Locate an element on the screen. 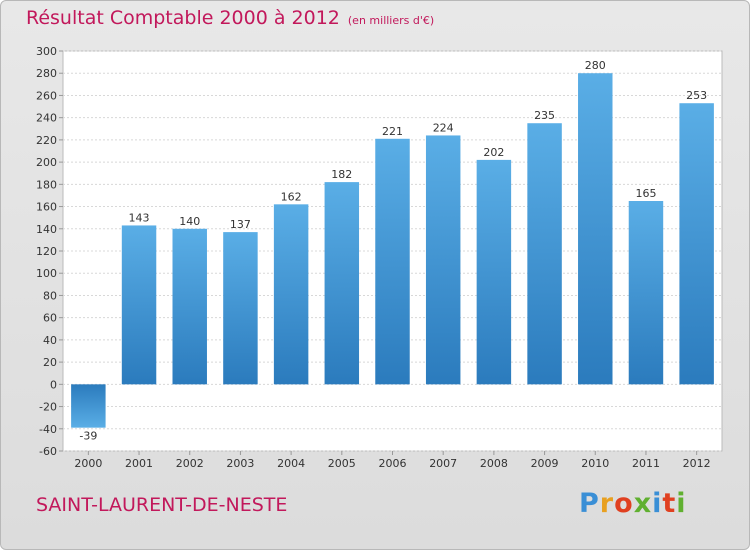 The height and width of the screenshot is (551, 750). bar-2011 is located at coordinates (646, 293).